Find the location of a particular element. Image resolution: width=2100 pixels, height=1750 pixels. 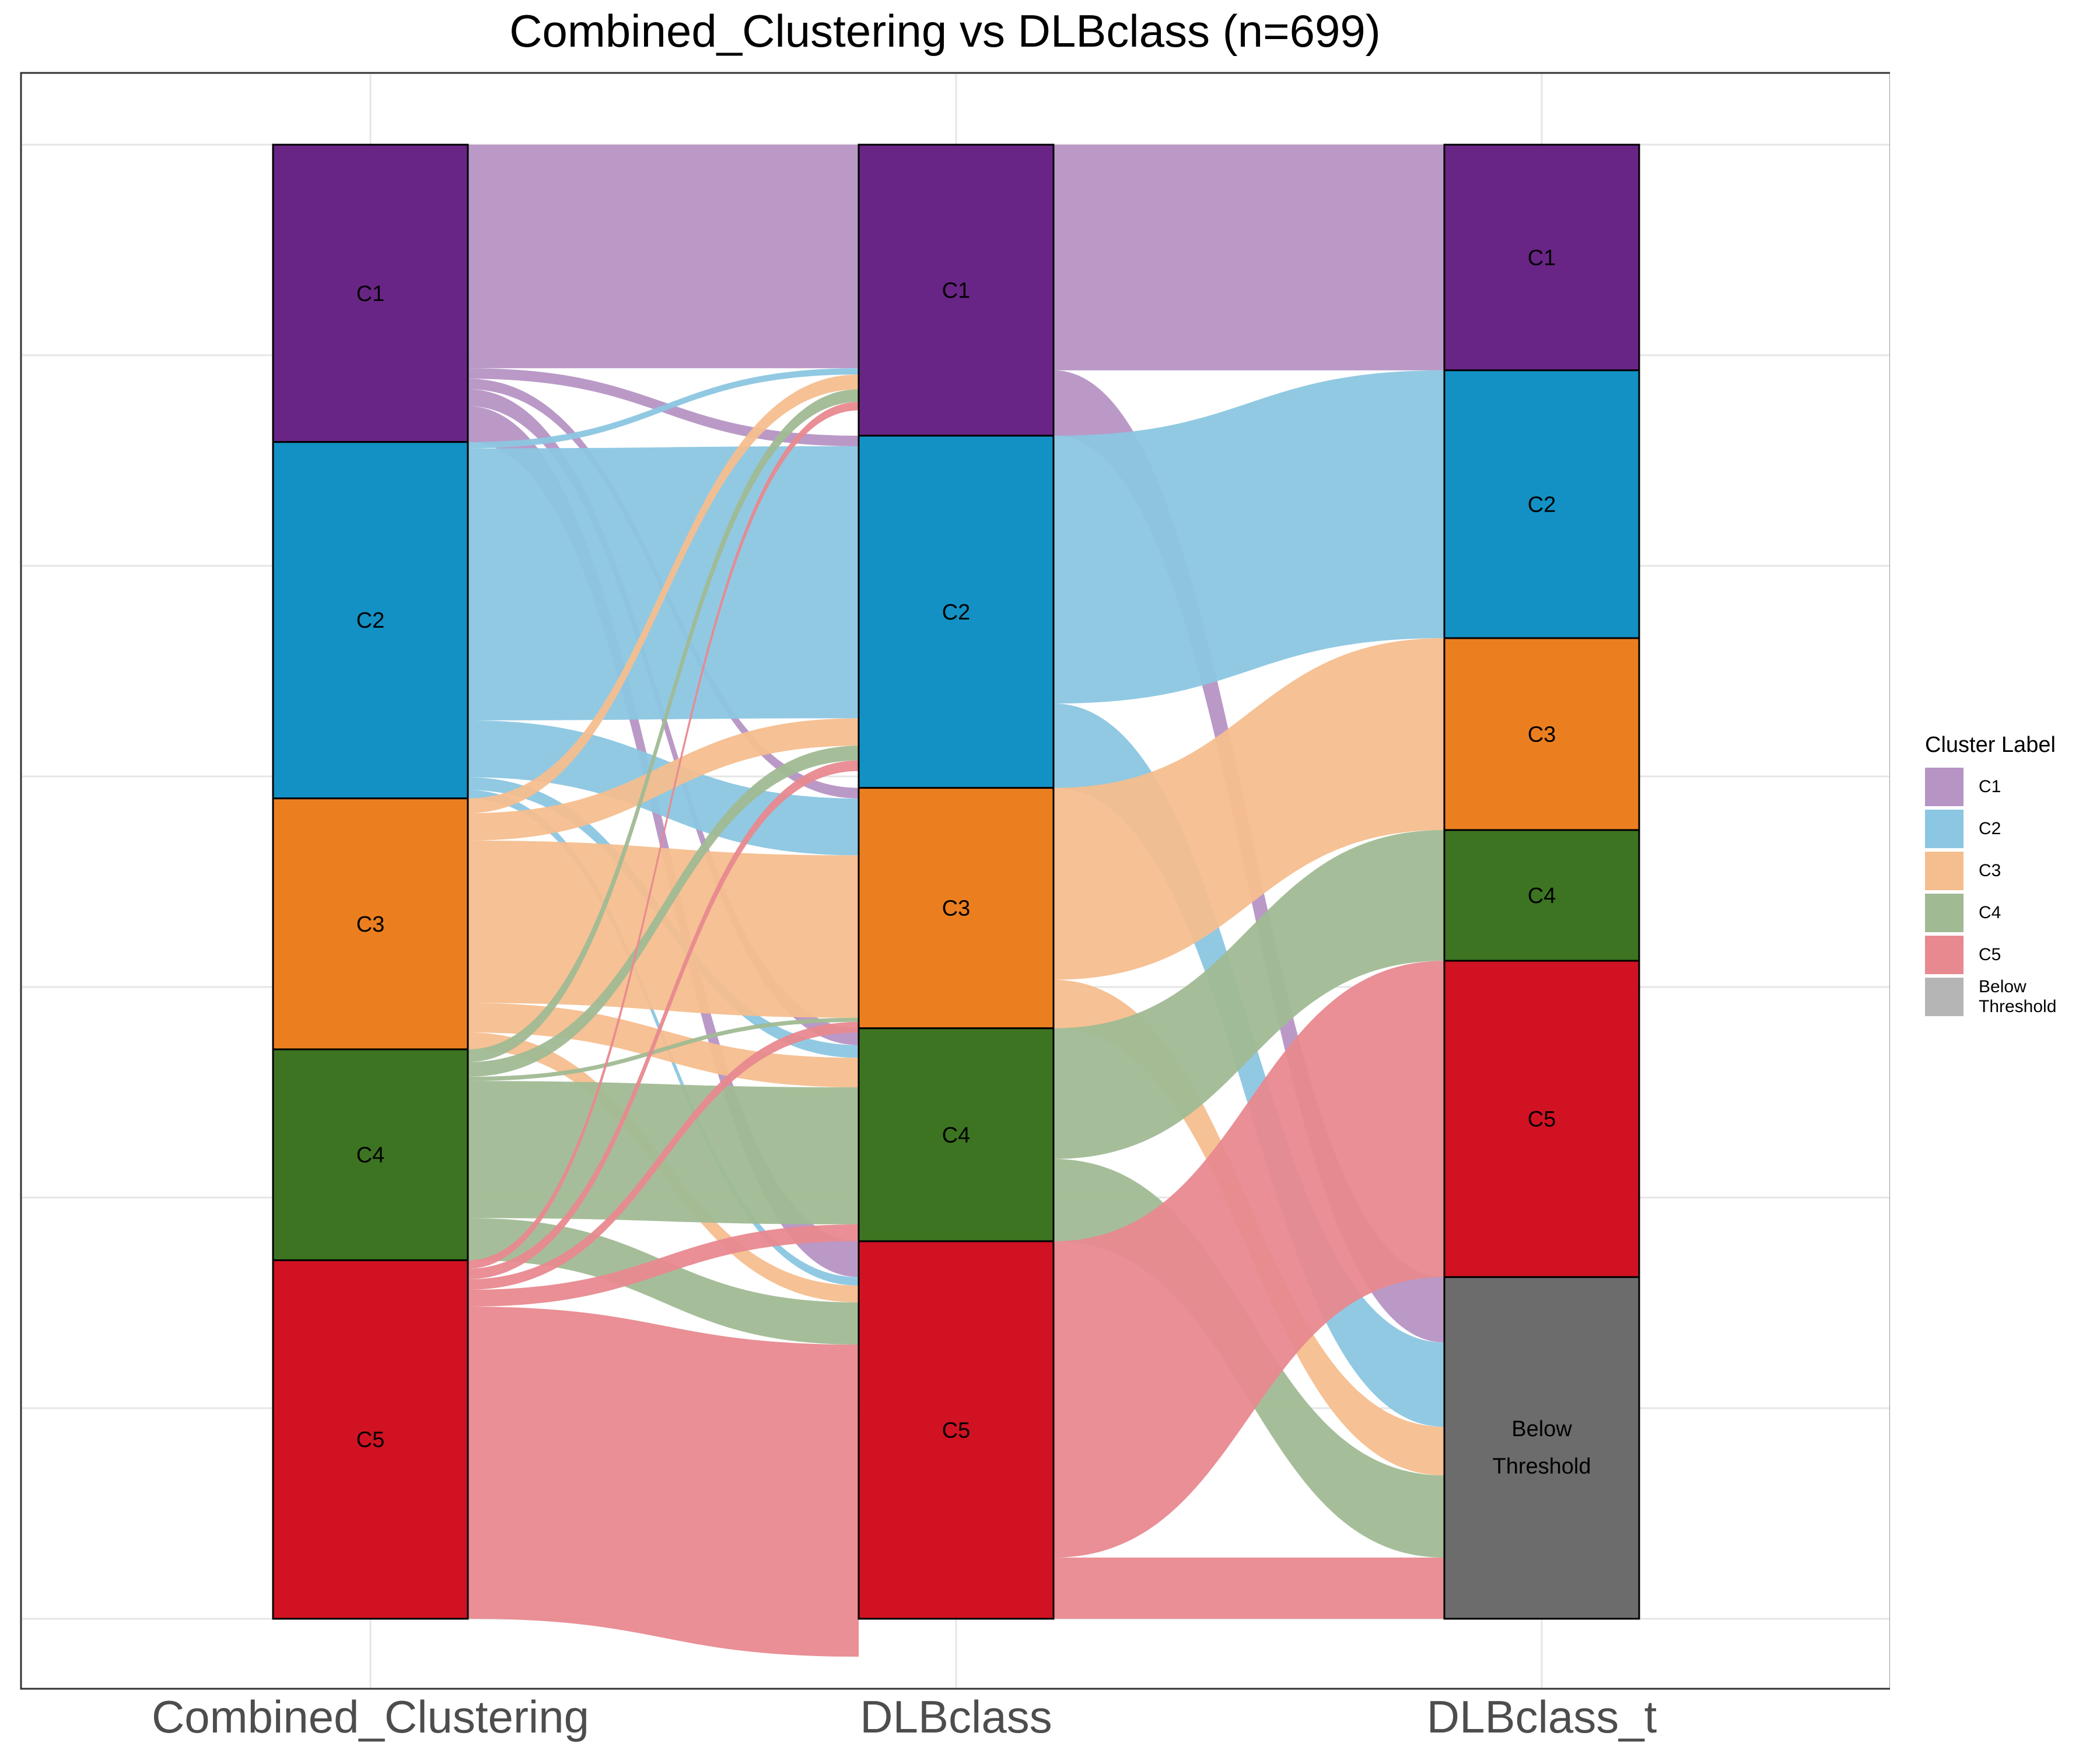

node-combined-clustering-c1 is located at coordinates (370, 293).